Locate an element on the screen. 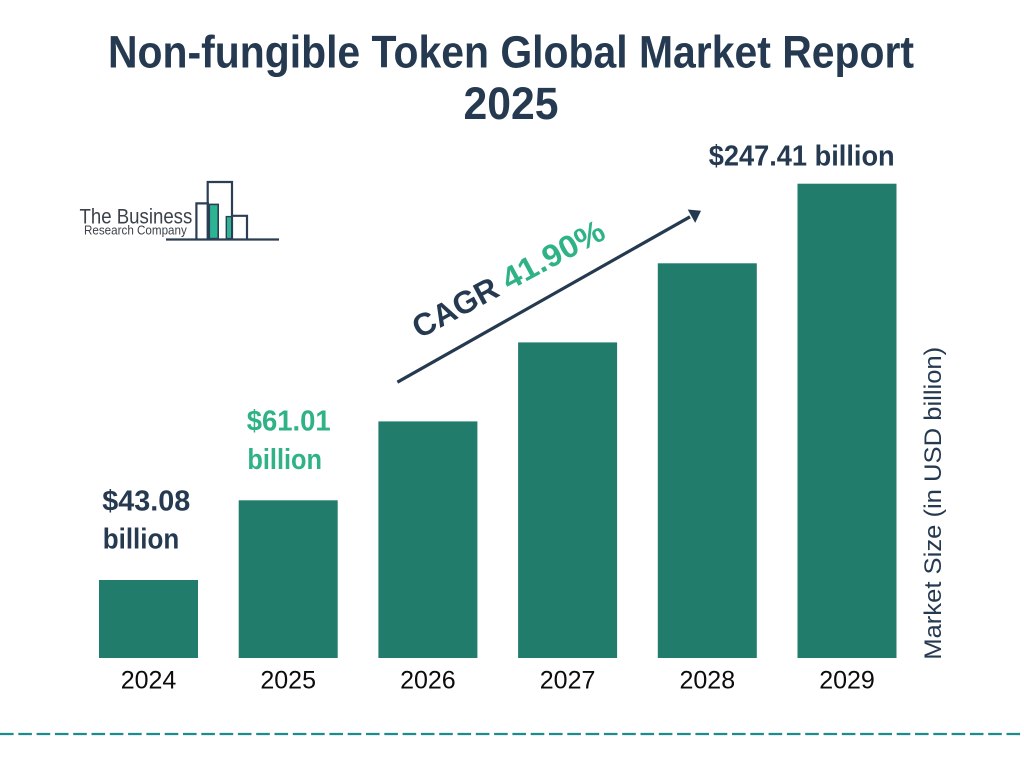  svg-text: Market Size (in USD billion) is located at coordinates (933, 503).